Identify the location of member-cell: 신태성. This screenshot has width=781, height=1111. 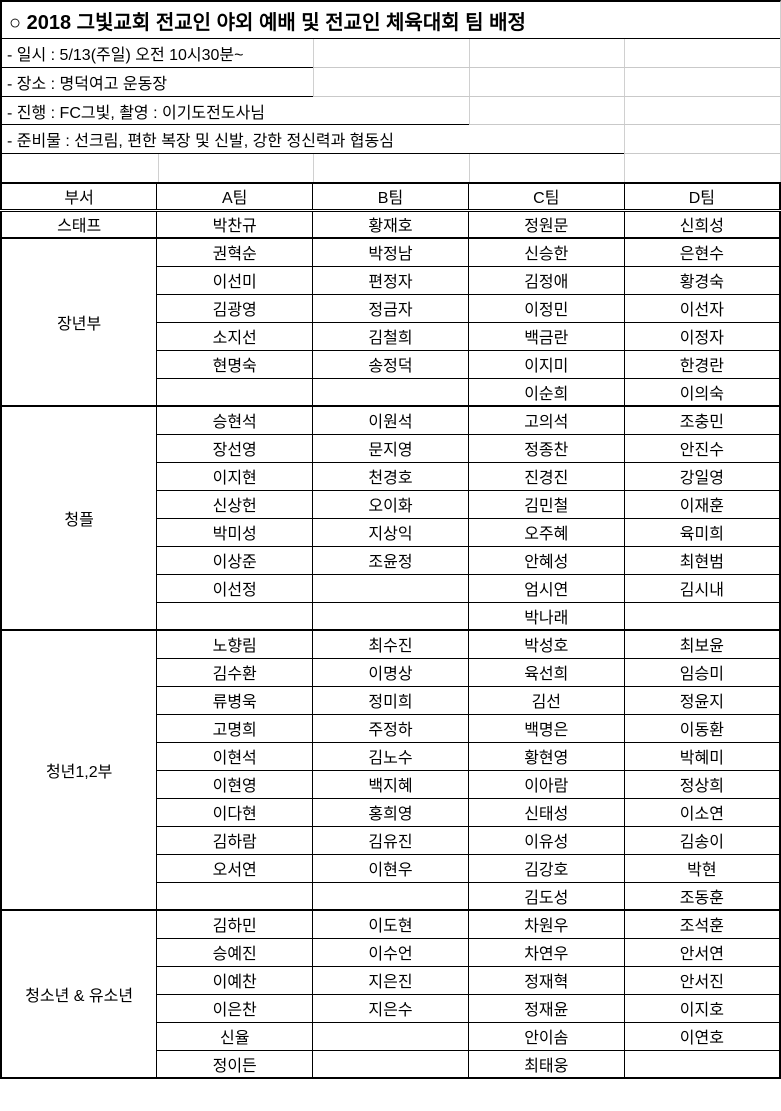
(546, 812).